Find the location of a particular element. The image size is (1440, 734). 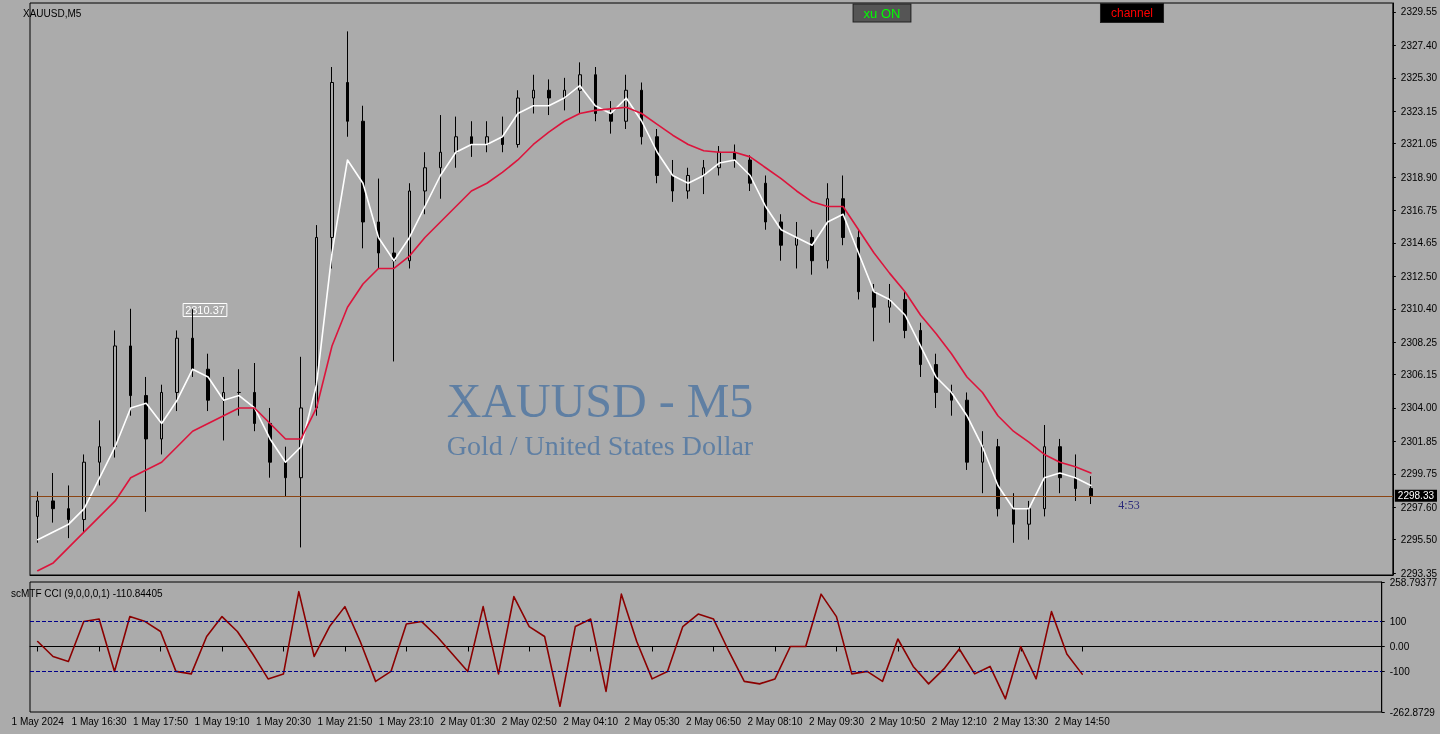

x-tick-label: 1 May 17:50 is located at coordinates (161, 721).